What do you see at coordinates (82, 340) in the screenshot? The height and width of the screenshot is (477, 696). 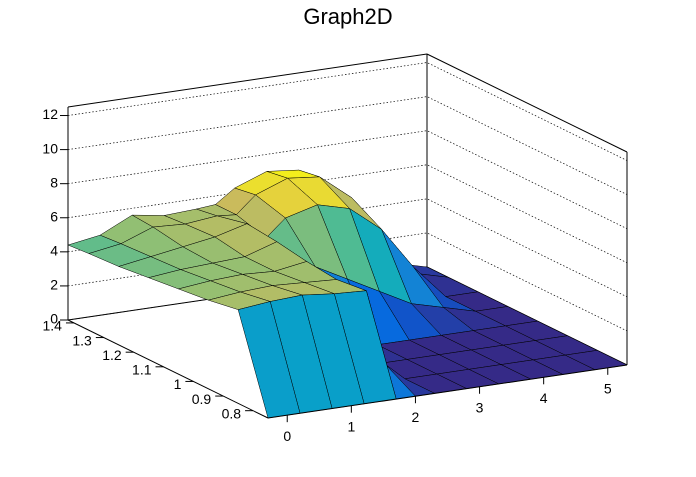 I see `y-tick-label: 1.3` at bounding box center [82, 340].